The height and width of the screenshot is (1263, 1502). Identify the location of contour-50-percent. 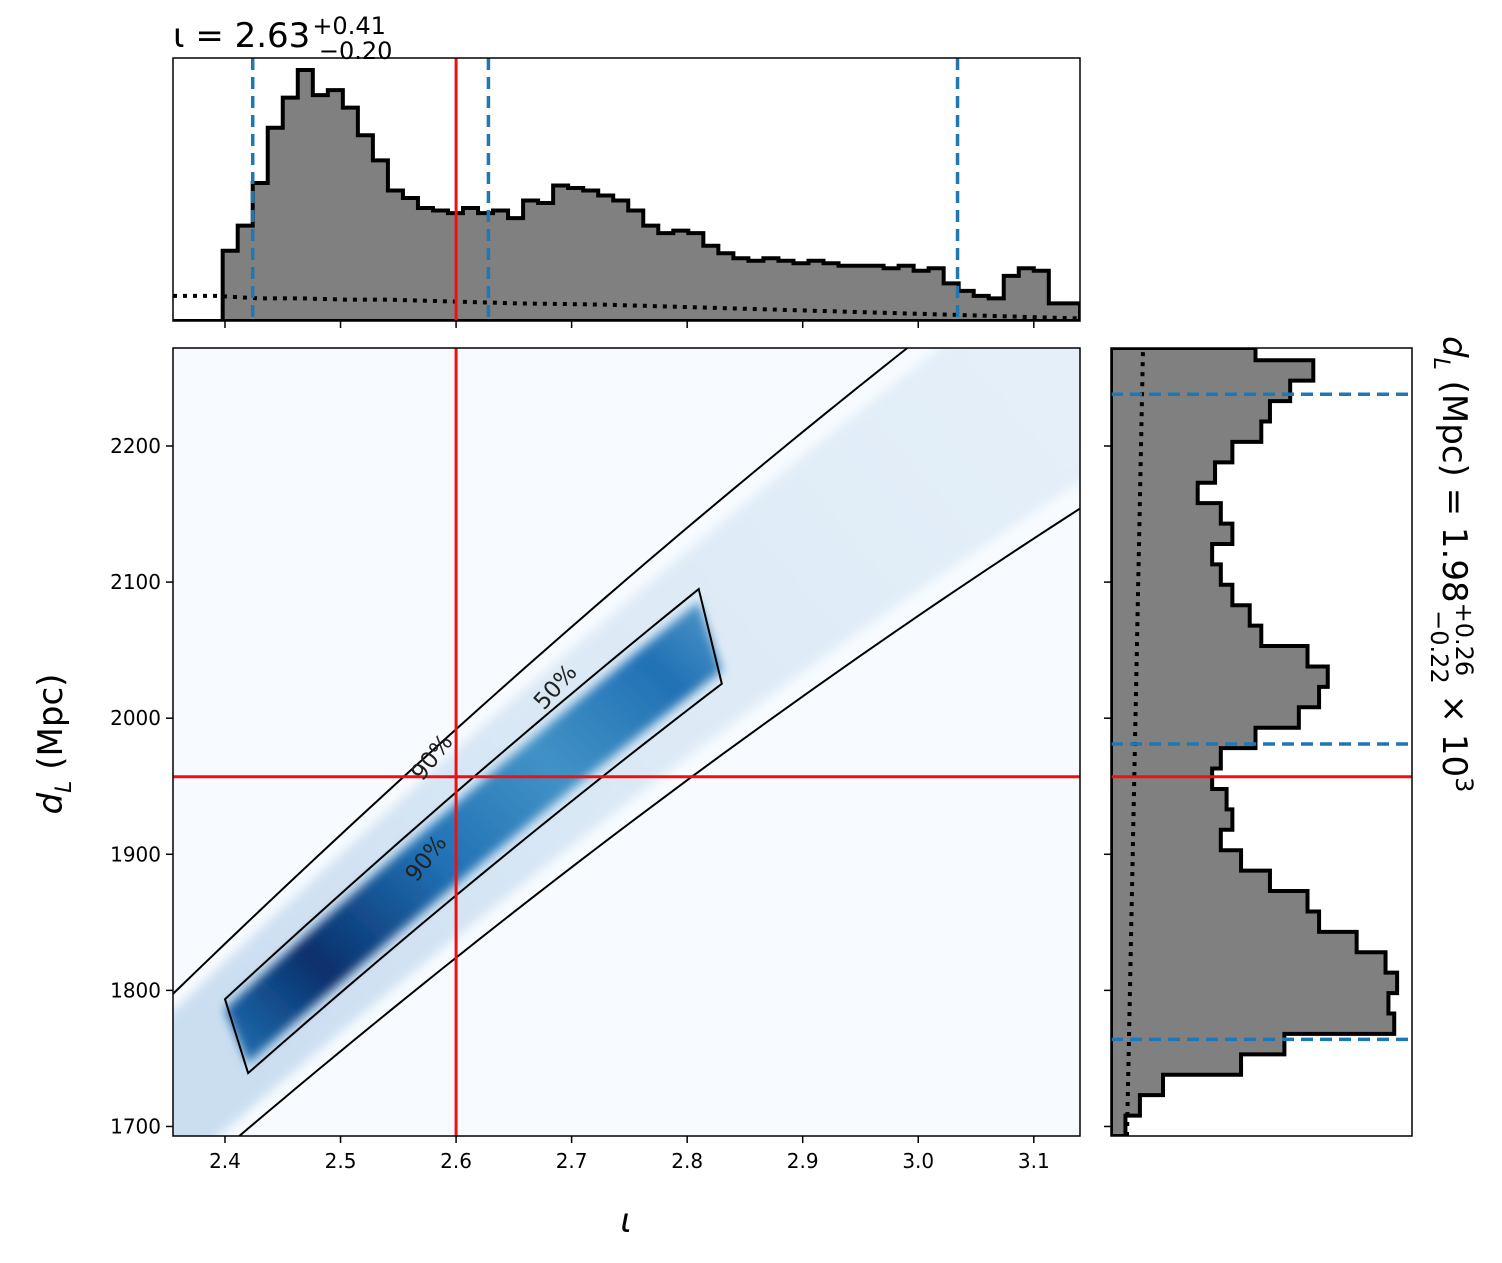
(473, 831).